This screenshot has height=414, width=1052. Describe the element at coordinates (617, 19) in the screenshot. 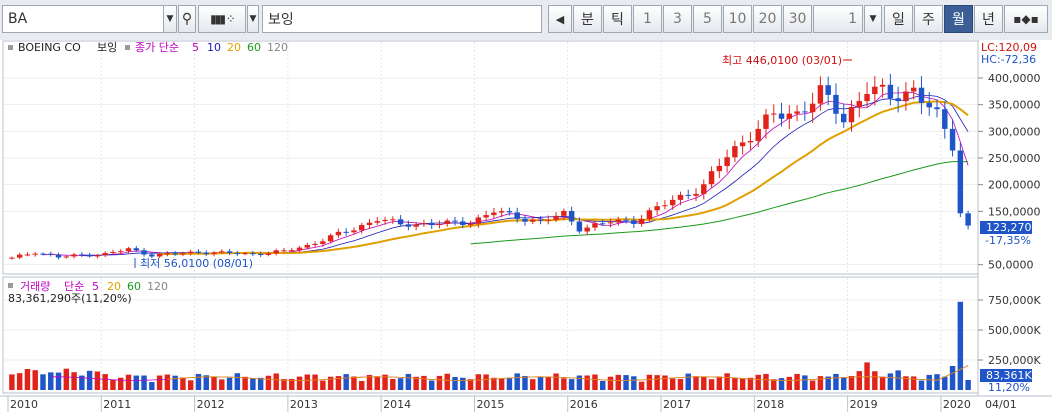

I see `tick-button: 틱` at that location.